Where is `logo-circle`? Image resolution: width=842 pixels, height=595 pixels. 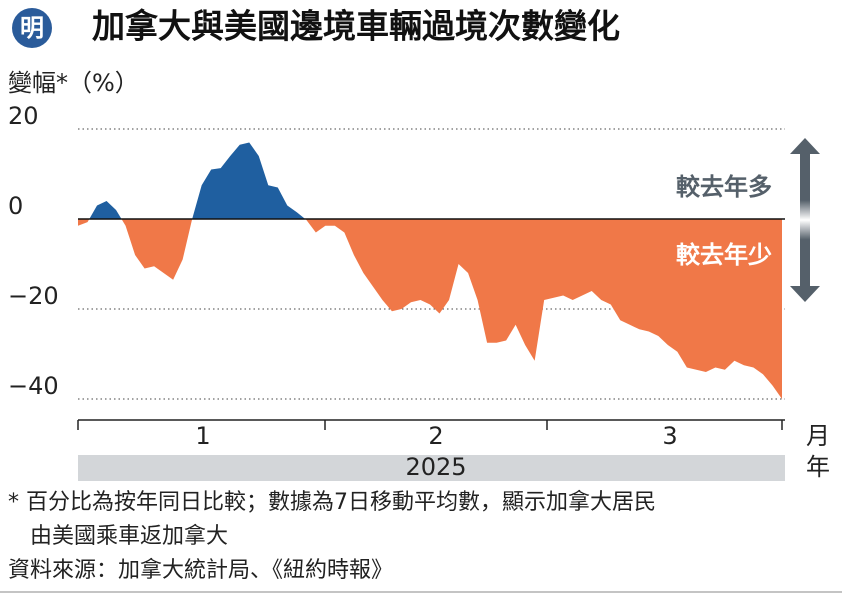
logo-circle is located at coordinates (32, 28).